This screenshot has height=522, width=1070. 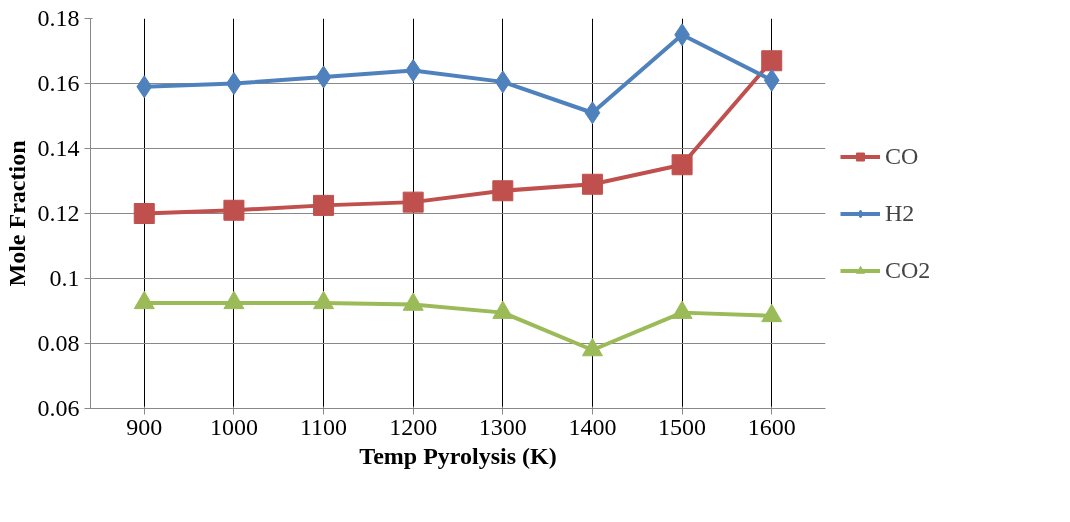 I want to click on legend-label: CO2, so click(x=908, y=270).